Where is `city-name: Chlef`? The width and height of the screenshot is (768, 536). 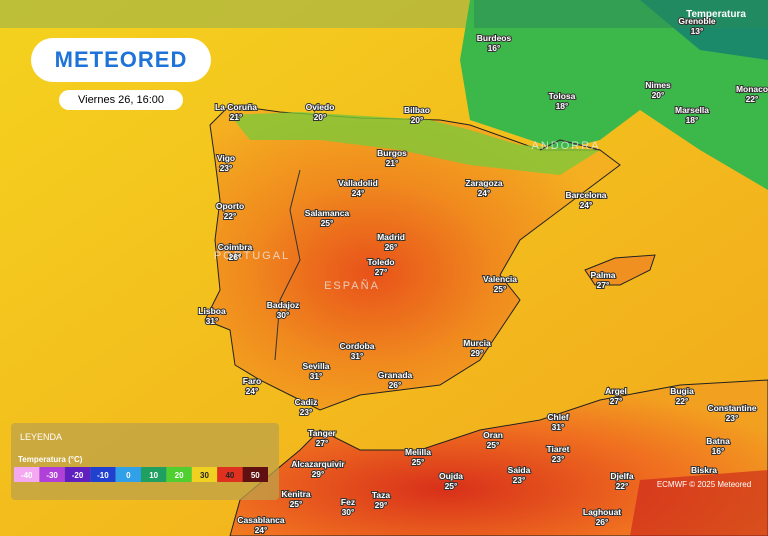 city-name: Chlef is located at coordinates (557, 417).